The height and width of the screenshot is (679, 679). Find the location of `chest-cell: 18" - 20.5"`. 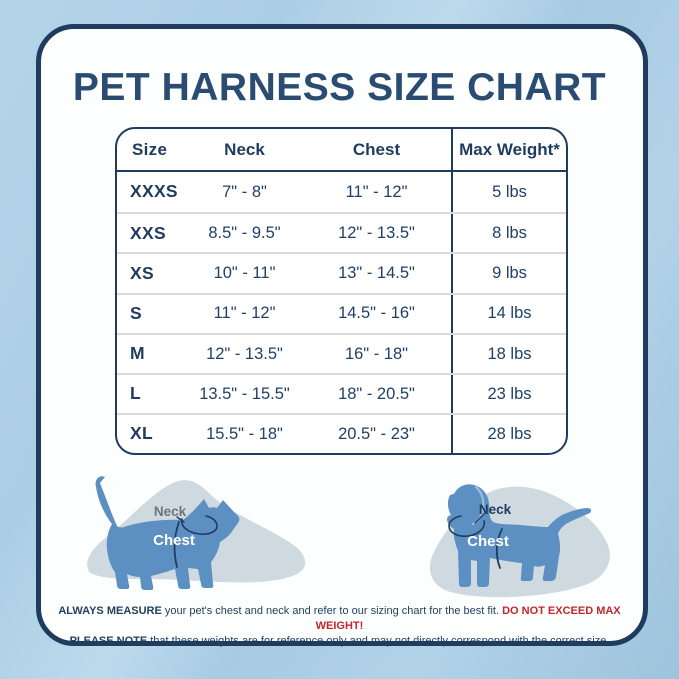

chest-cell: 18" - 20.5" is located at coordinates (376, 393).